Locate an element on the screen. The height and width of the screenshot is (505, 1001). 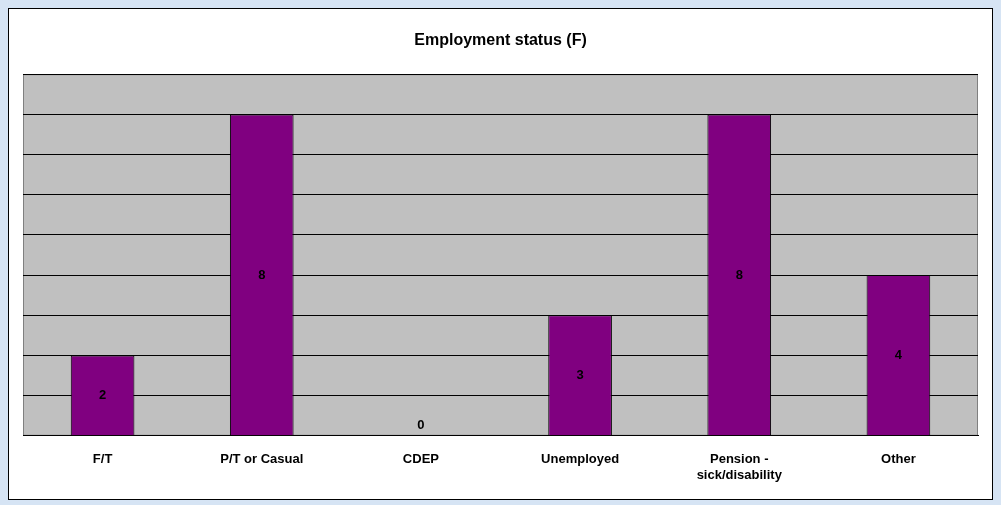
data-label: 2 is located at coordinates (102, 395).